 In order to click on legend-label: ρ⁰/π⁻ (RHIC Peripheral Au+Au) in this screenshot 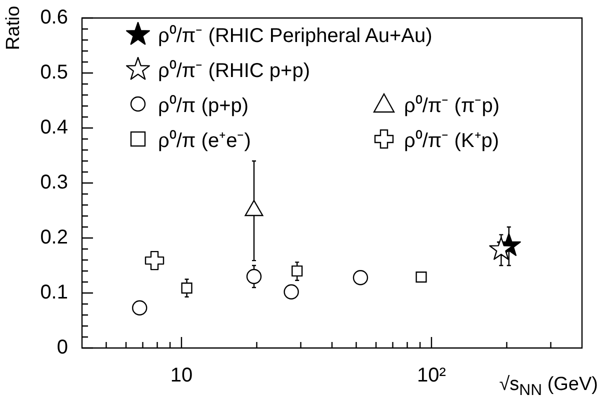, I will do `click(295, 36)`.